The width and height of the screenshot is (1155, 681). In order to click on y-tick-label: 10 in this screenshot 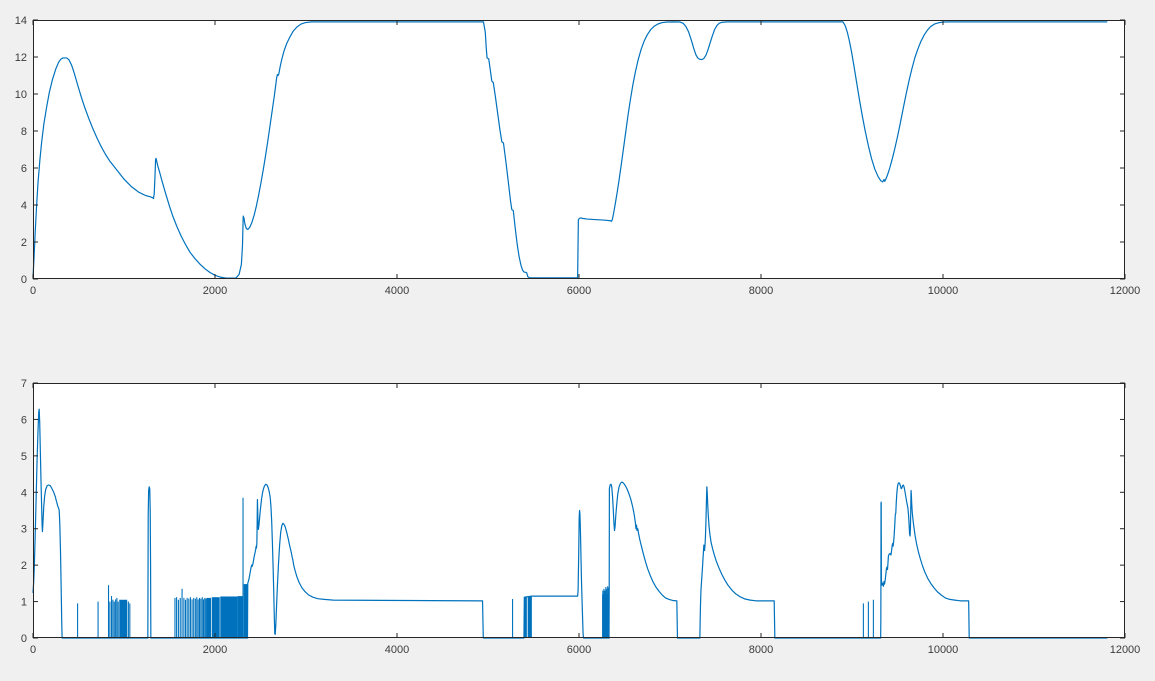, I will do `click(21, 95)`.